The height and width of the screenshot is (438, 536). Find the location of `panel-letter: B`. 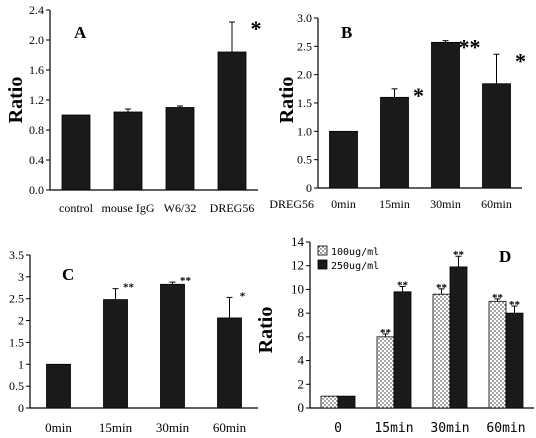

panel-letter: B is located at coordinates (346, 32).